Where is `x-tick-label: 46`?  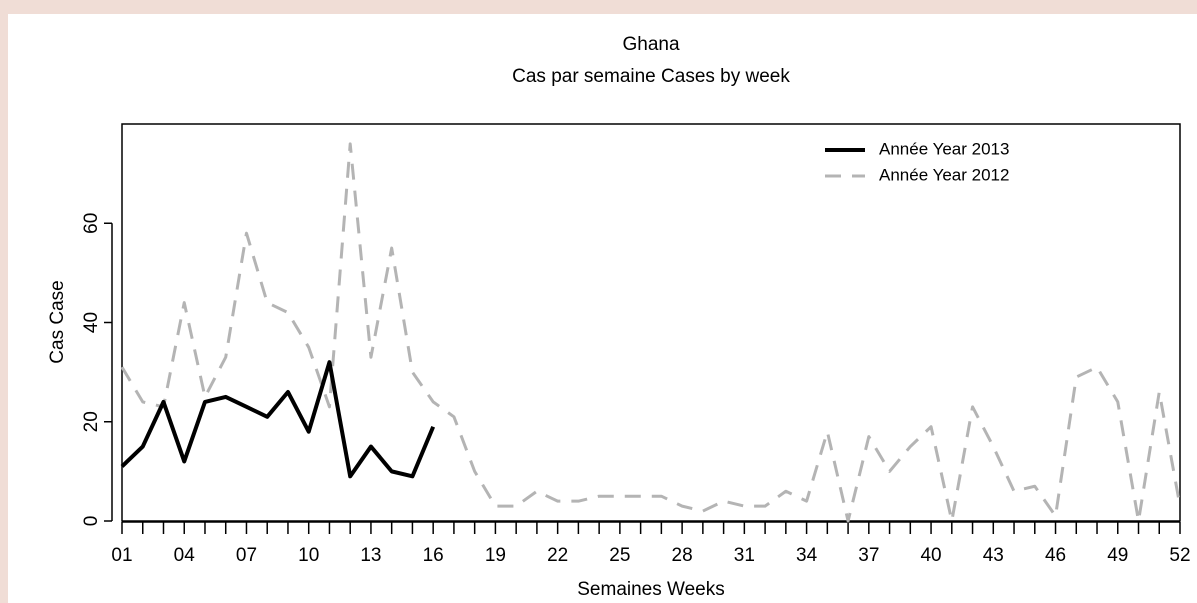 x-tick-label: 46 is located at coordinates (1055, 555).